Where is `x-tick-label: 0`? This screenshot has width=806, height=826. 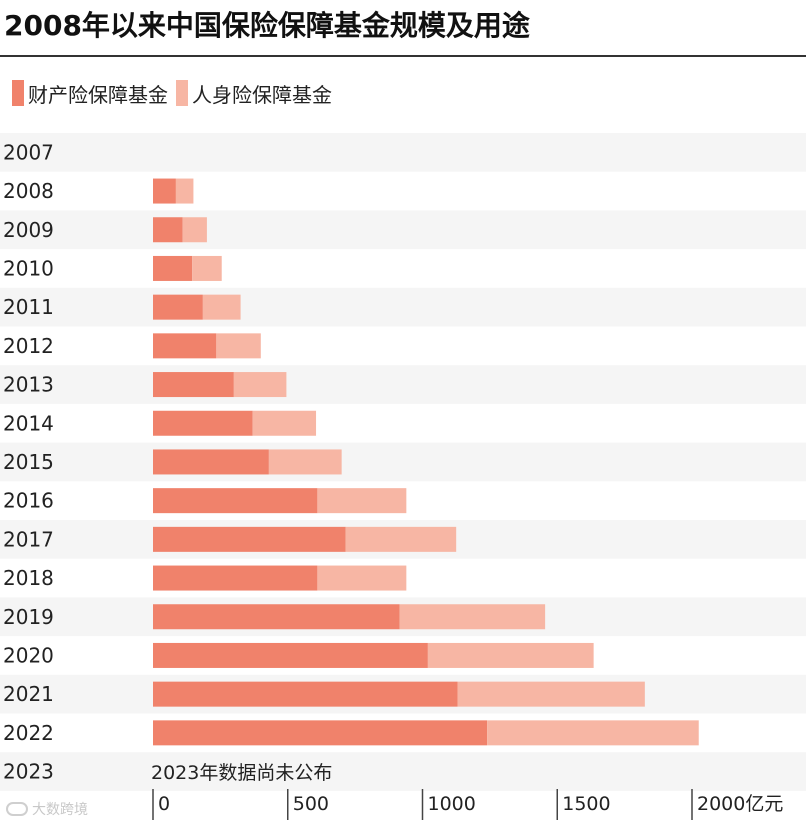
x-tick-label: 0 is located at coordinates (164, 804).